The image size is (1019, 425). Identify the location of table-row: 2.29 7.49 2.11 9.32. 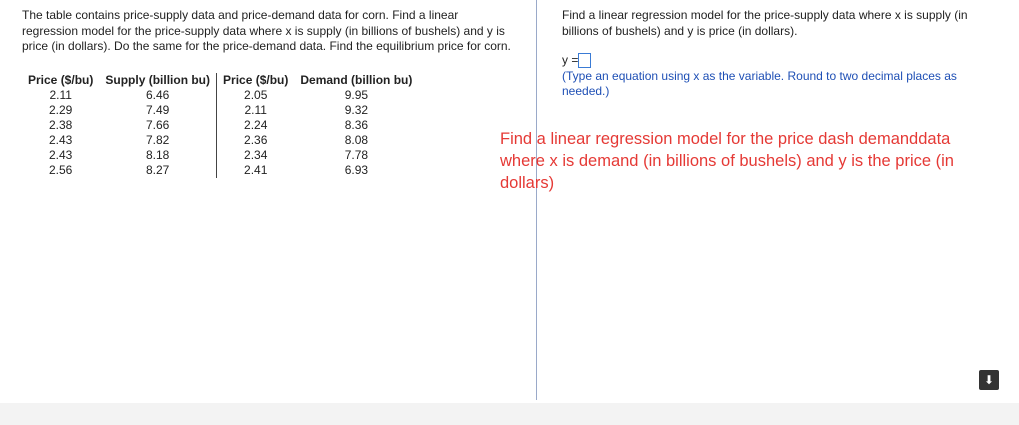
(220, 110).